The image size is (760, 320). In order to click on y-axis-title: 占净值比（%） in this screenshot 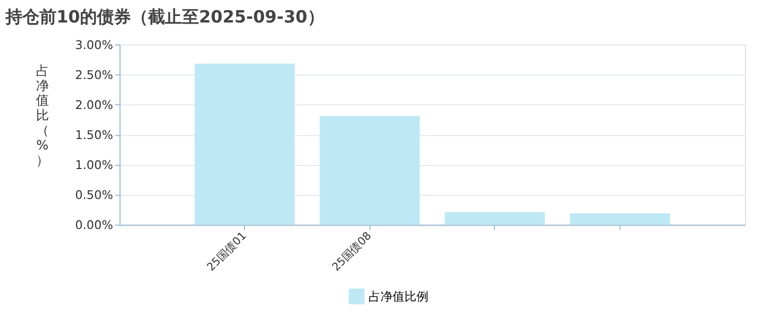, I will do `click(42, 116)`.